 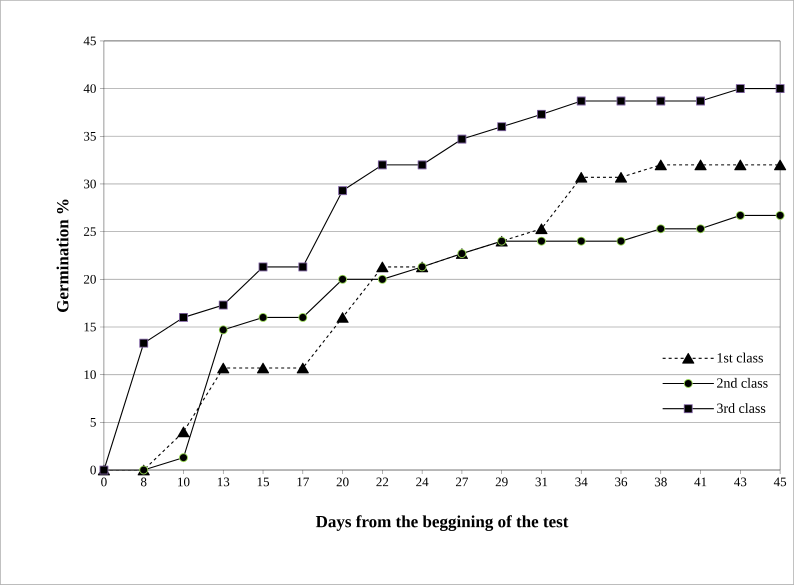 I want to click on x-tick-label: 22, so click(x=382, y=482).